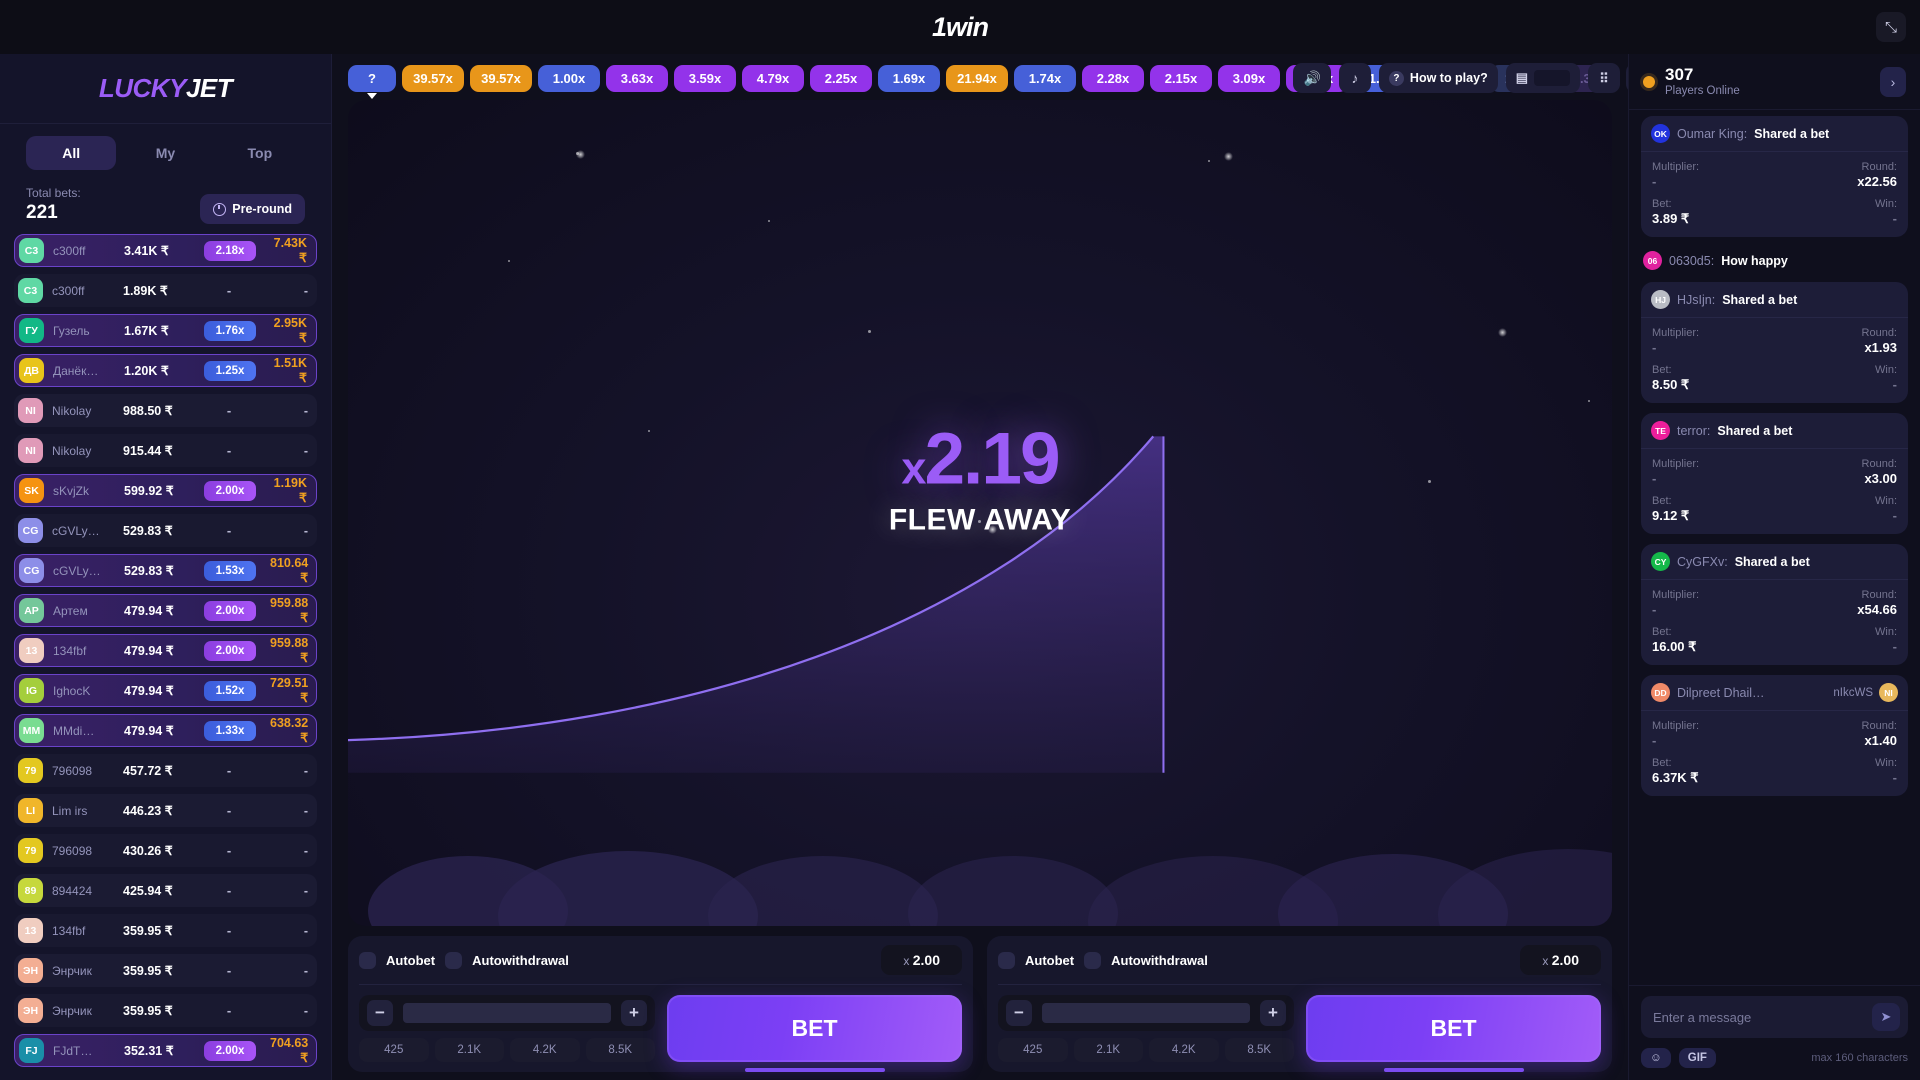  Describe the element at coordinates (70, 810) in the screenshot. I see `bet-user-name: Lim irs` at that location.